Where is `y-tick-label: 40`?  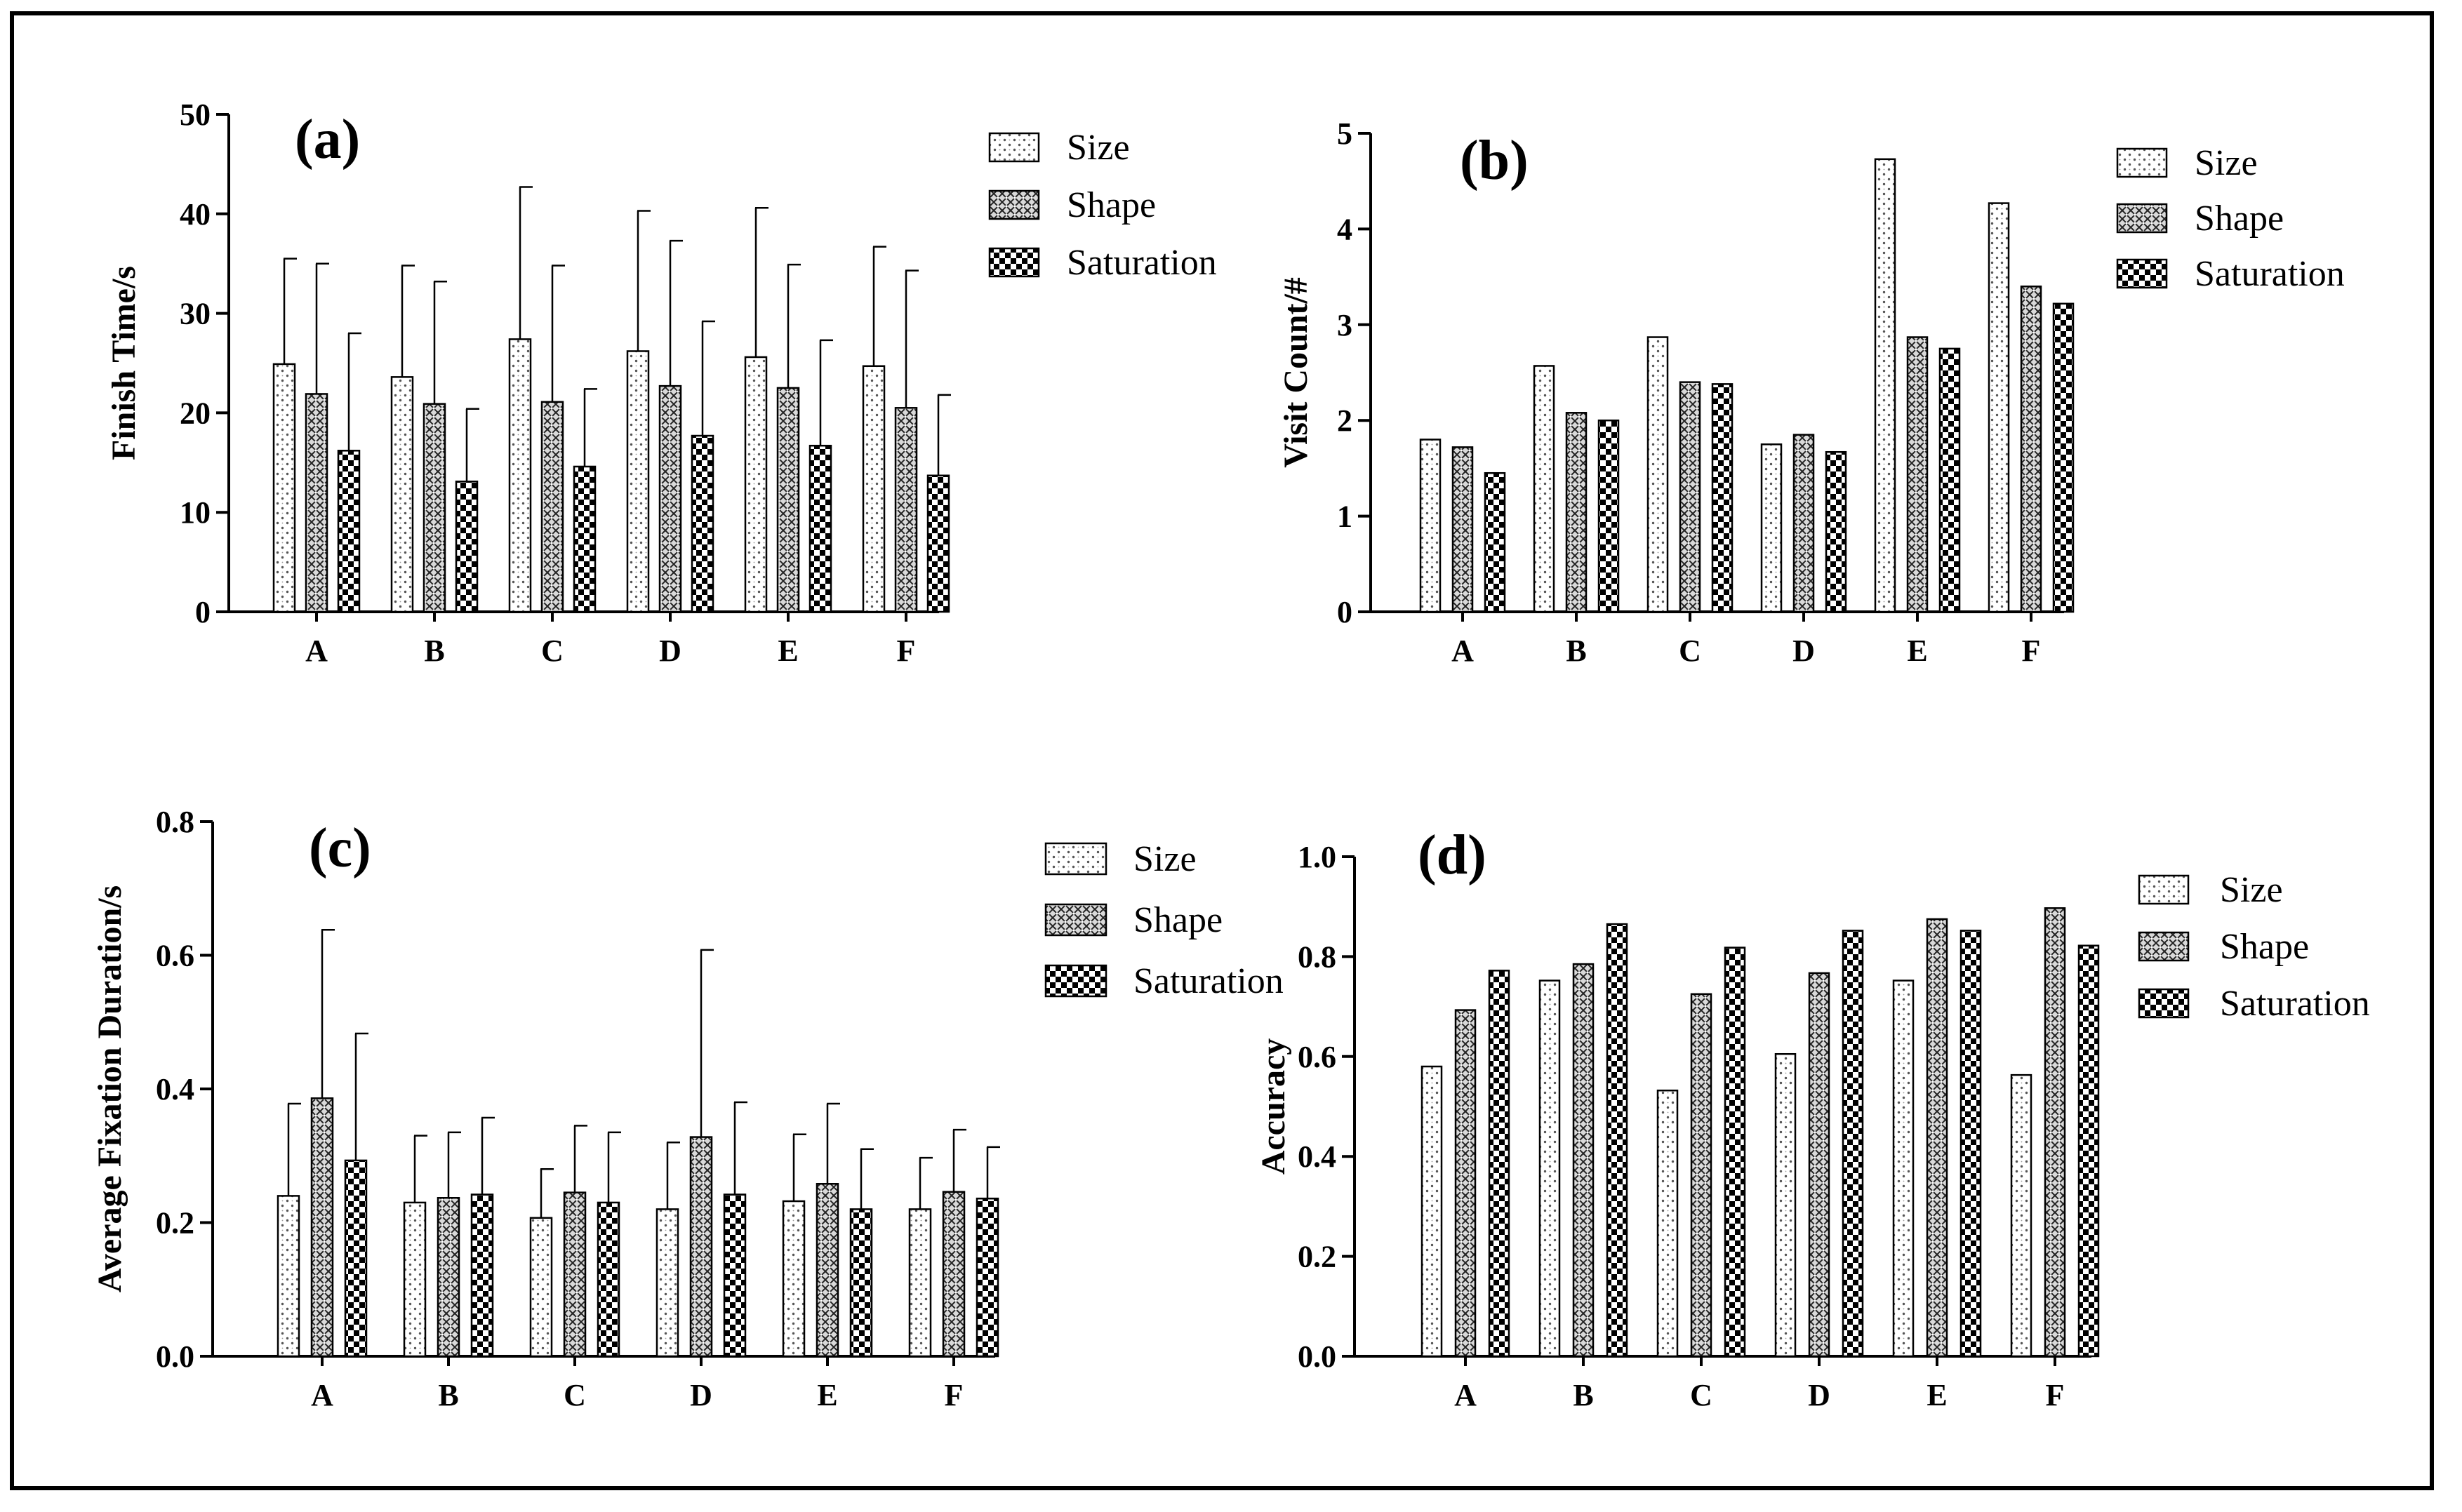 y-tick-label: 40 is located at coordinates (196, 214).